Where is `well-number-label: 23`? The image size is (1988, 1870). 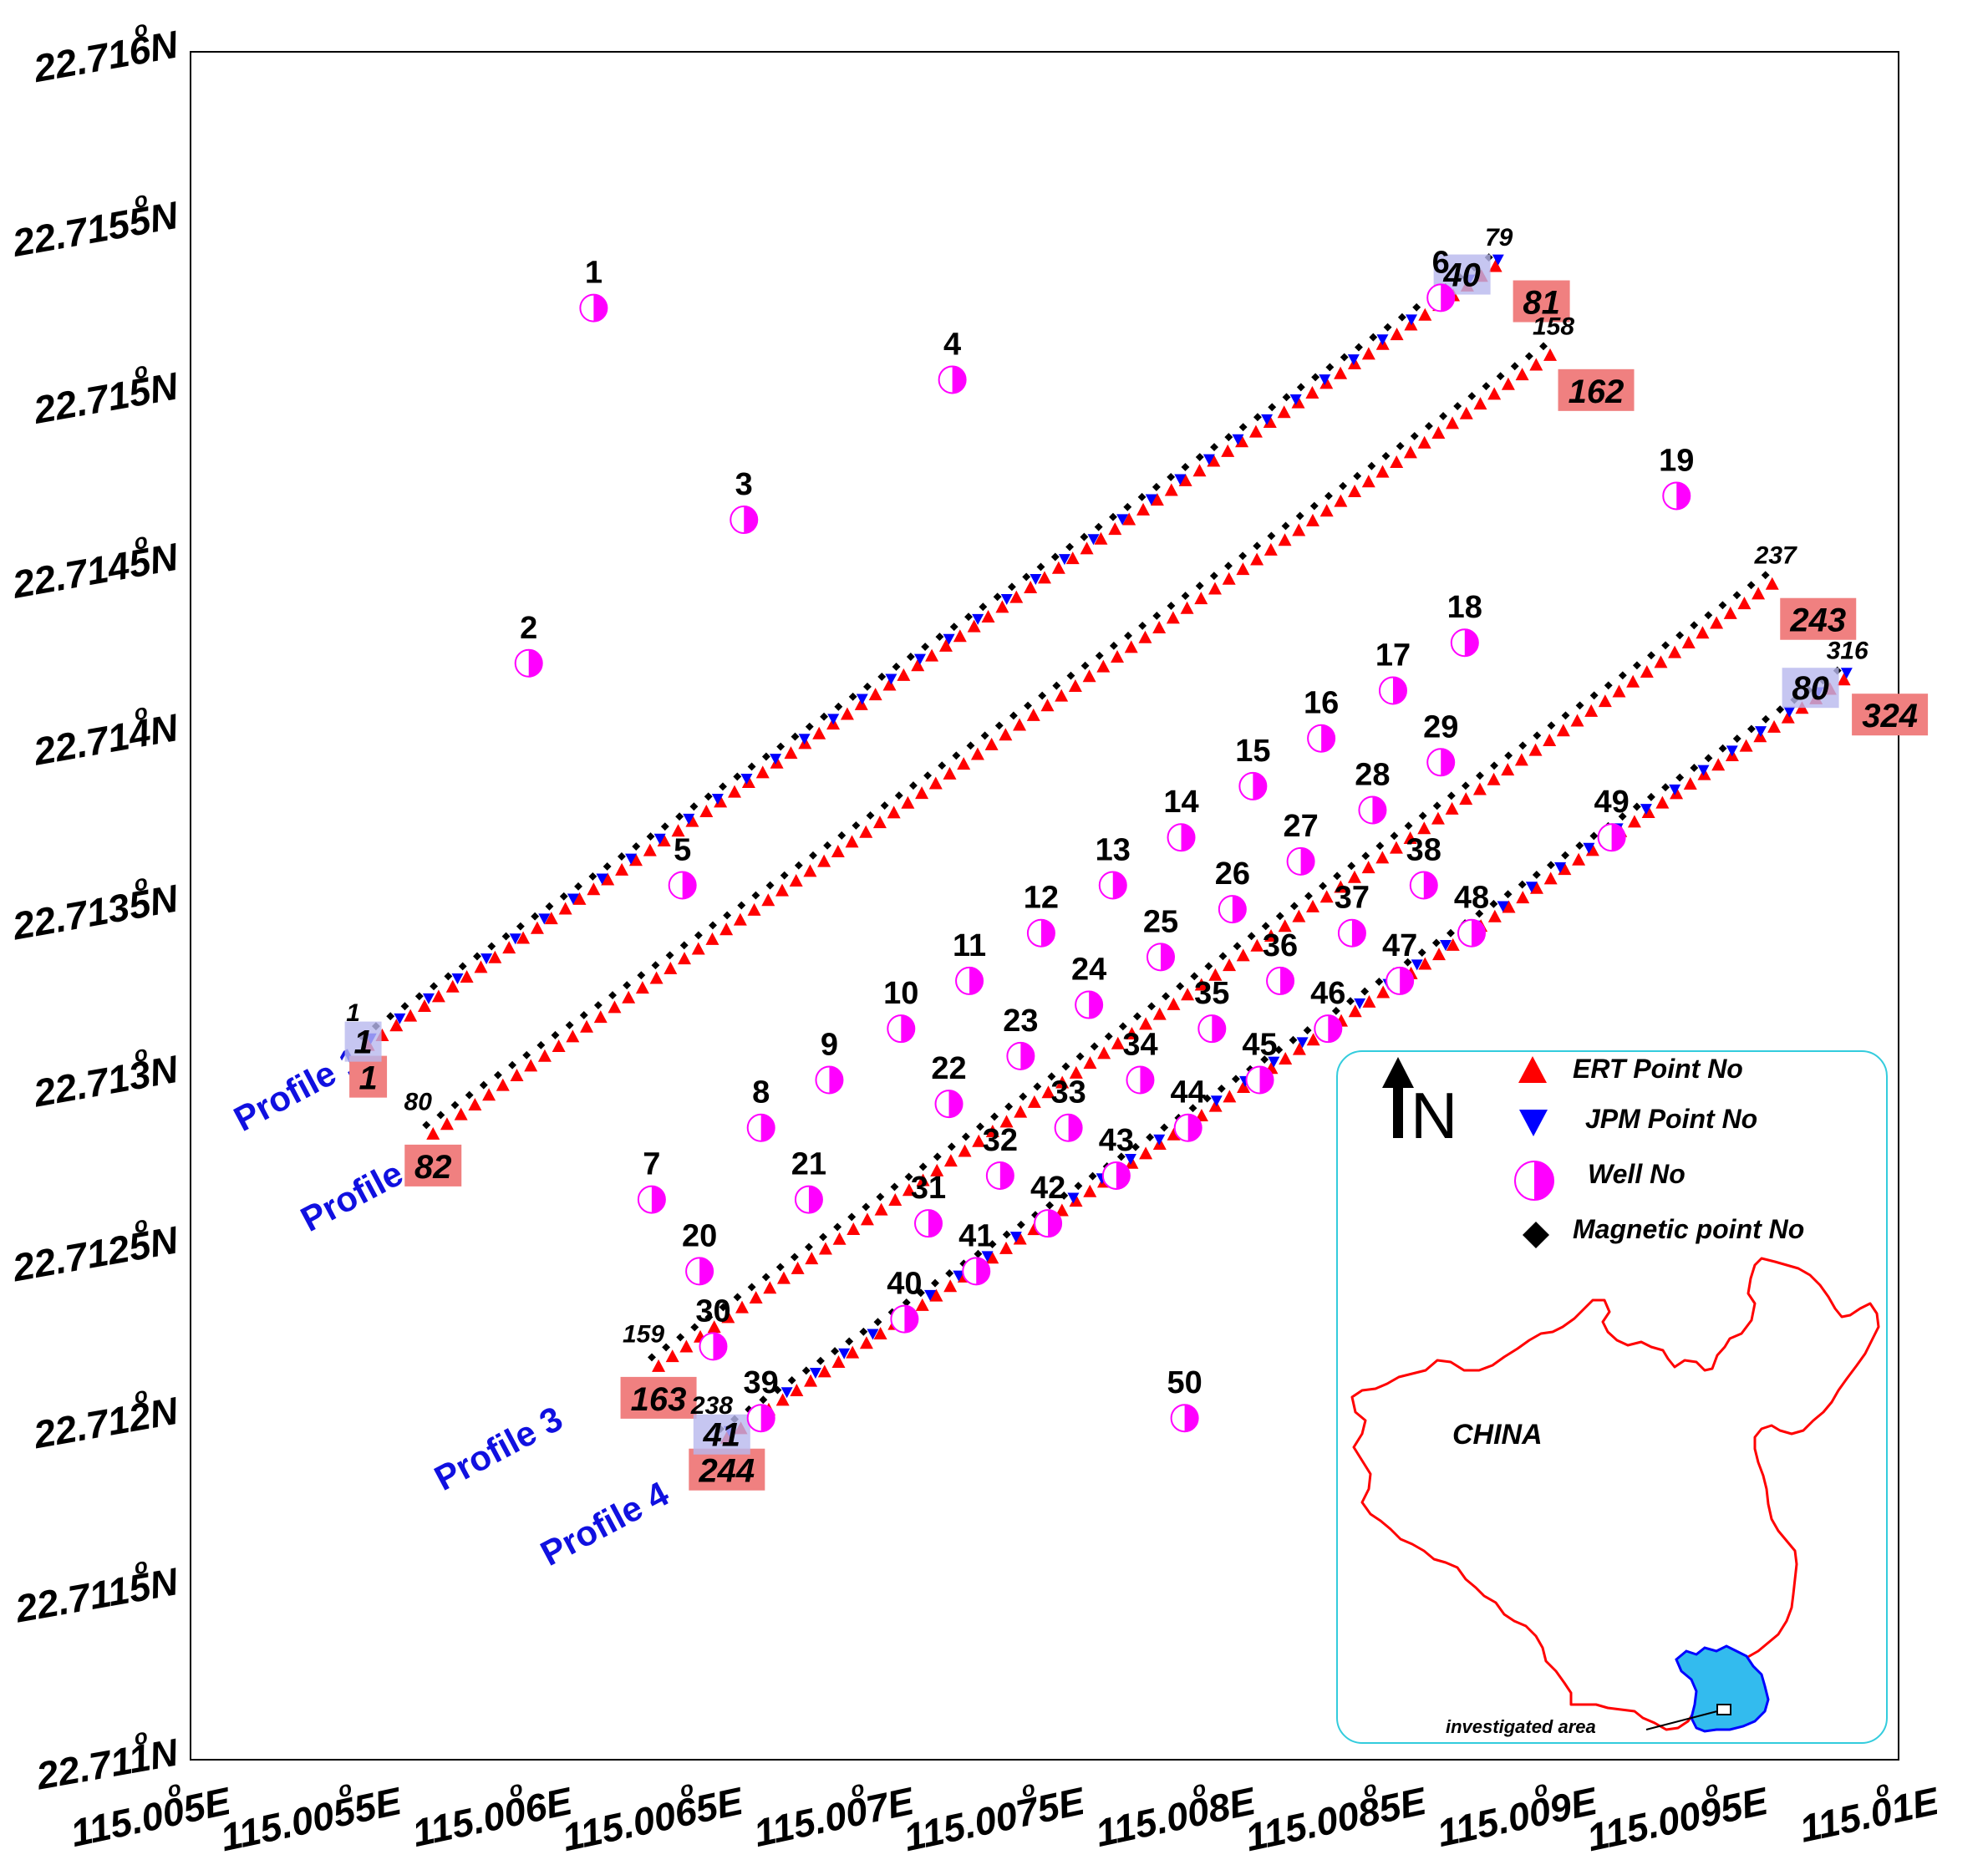 well-number-label: 23 is located at coordinates (1020, 1021).